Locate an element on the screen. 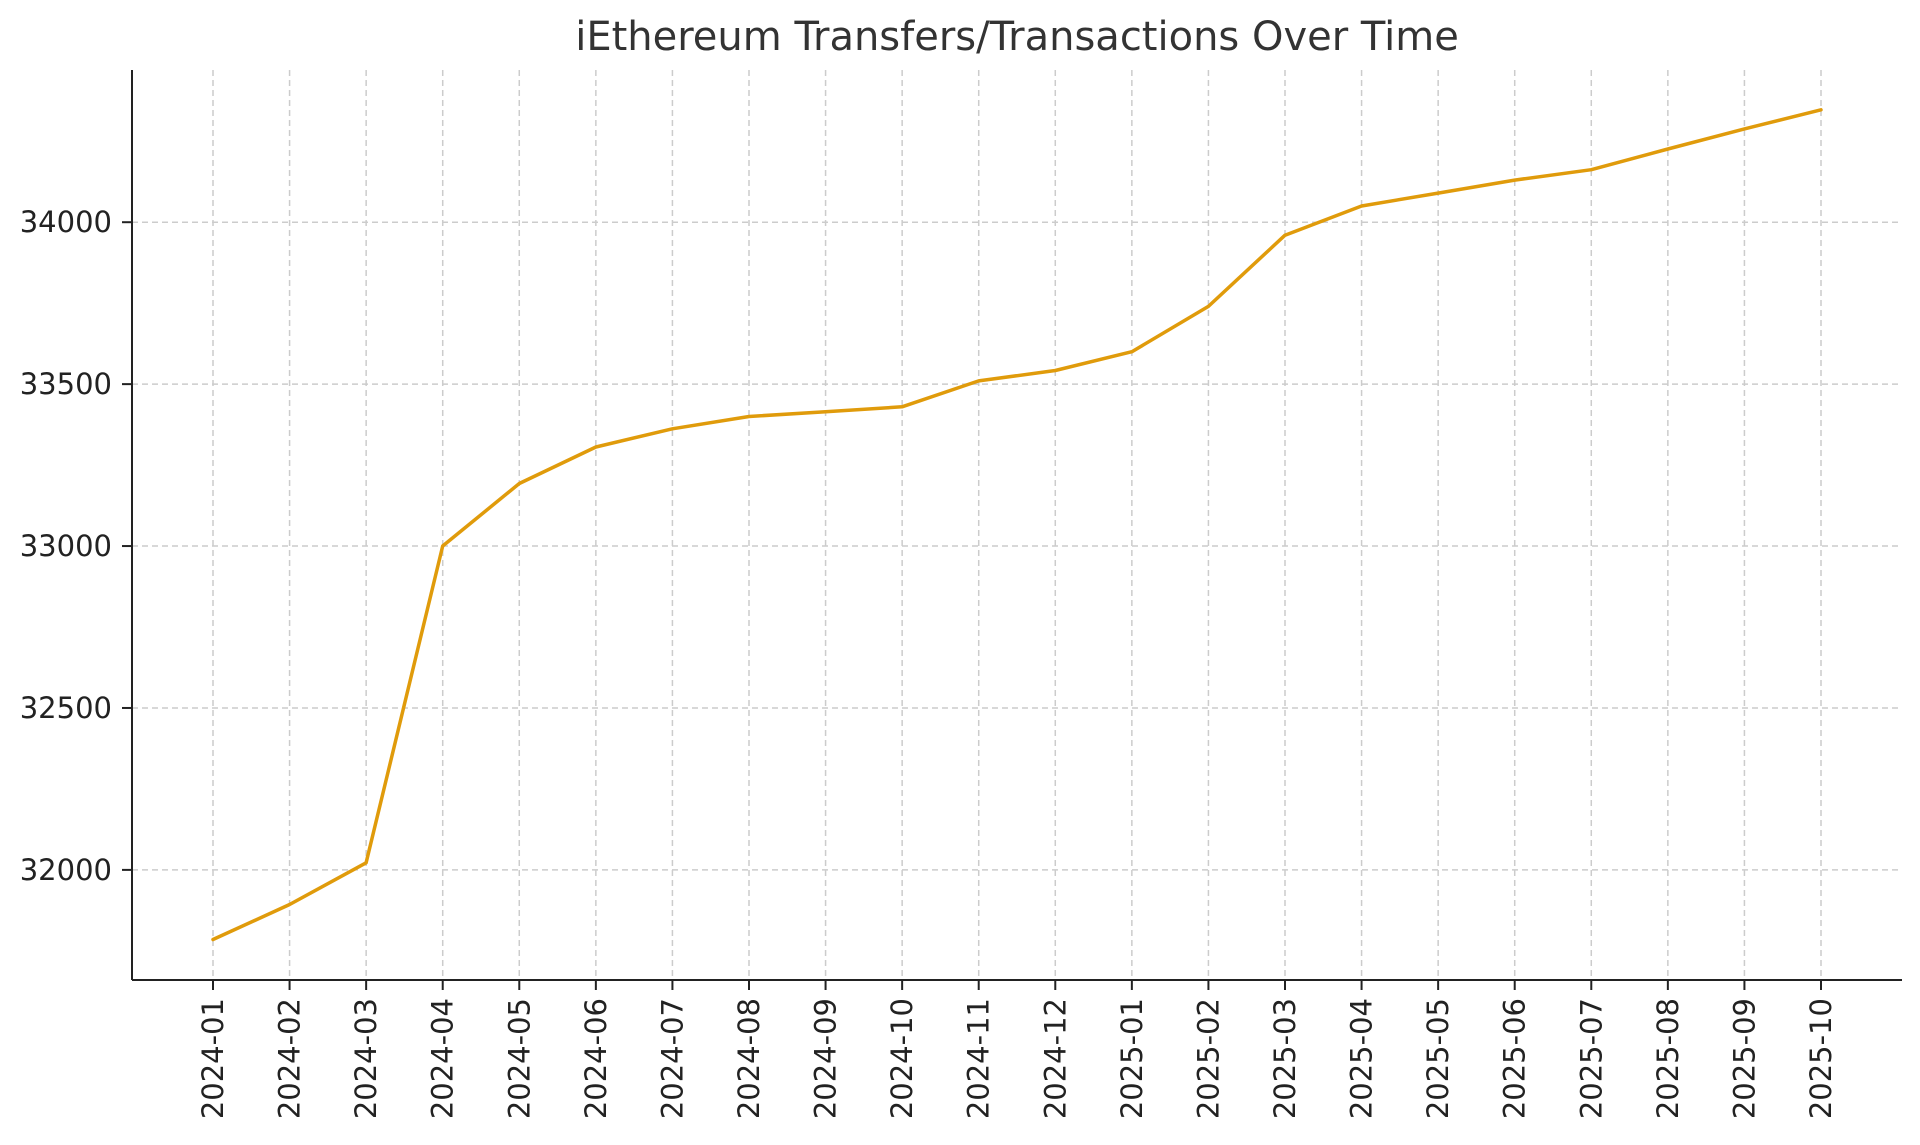 Image resolution: width=1920 pixels, height=1145 pixels. x-tick-label: 2025-06 is located at coordinates (1515, 1058).